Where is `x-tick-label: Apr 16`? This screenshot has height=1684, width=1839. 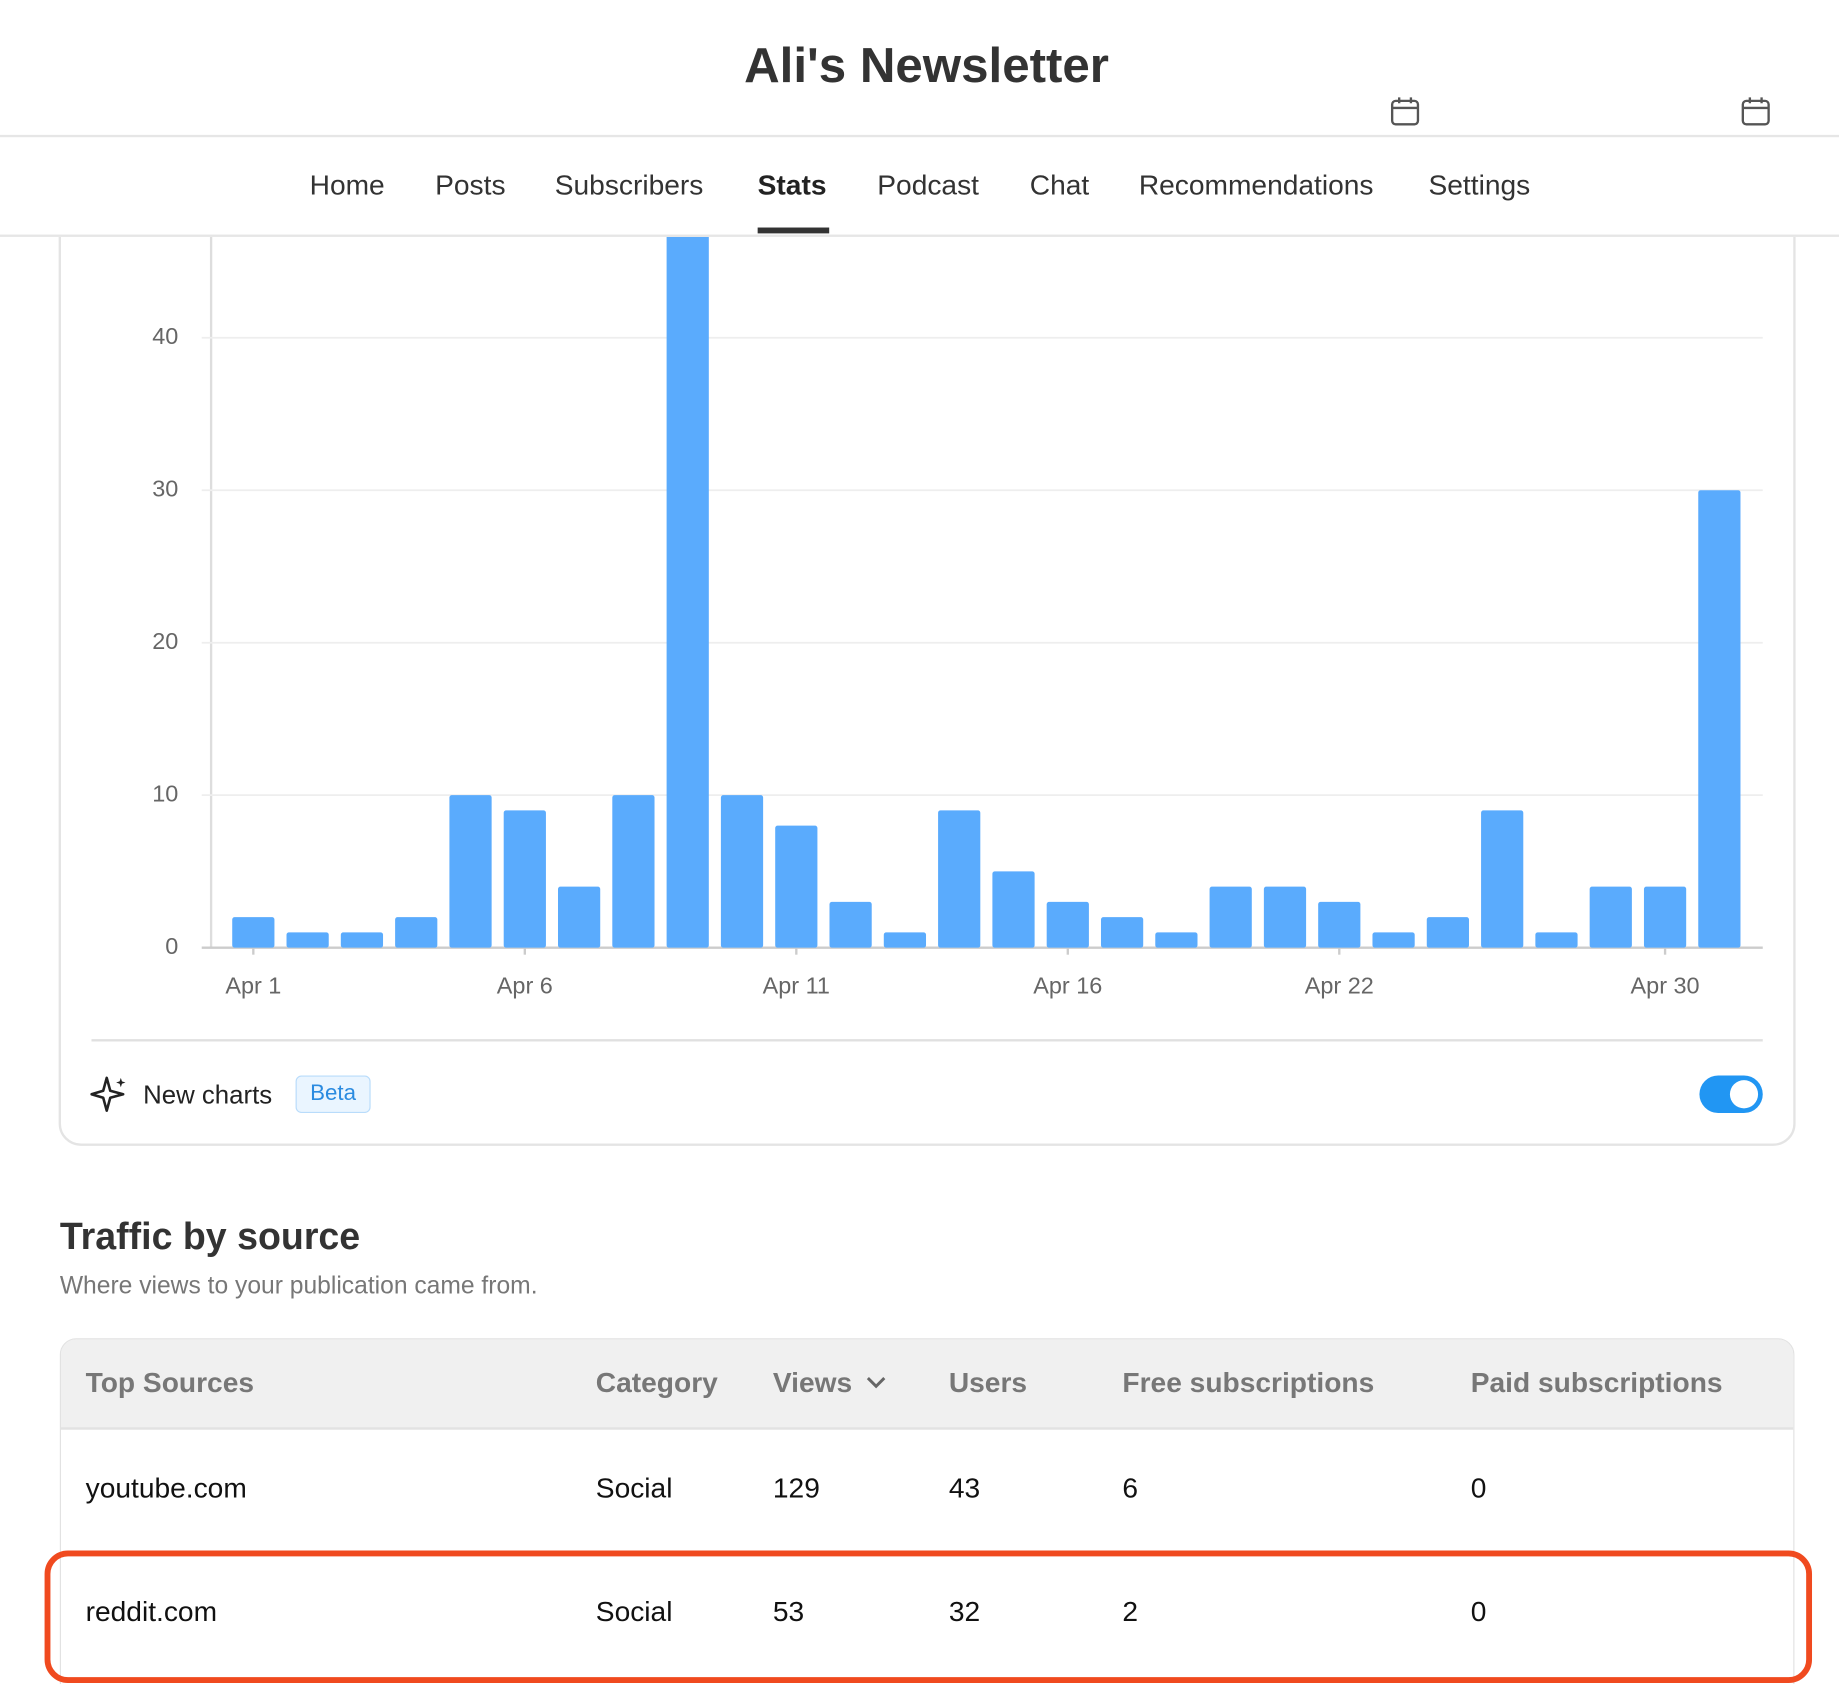
x-tick-label: Apr 16 is located at coordinates (1067, 986).